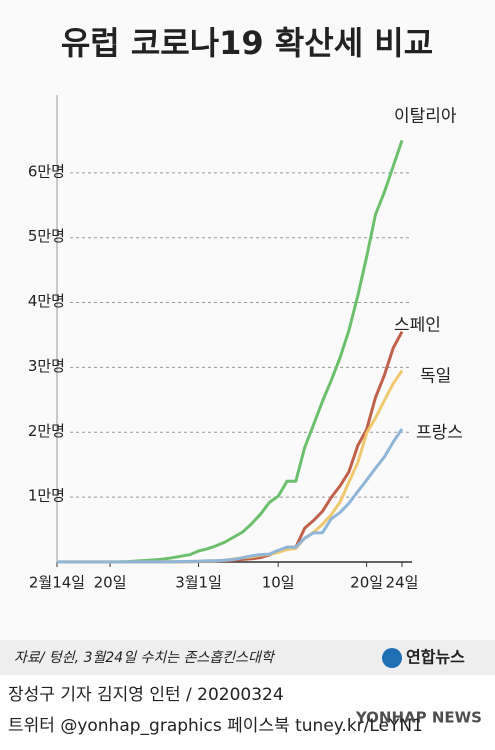 The width and height of the screenshot is (495, 750). What do you see at coordinates (402, 583) in the screenshot?
I see `x-tick-label: 24일` at bounding box center [402, 583].